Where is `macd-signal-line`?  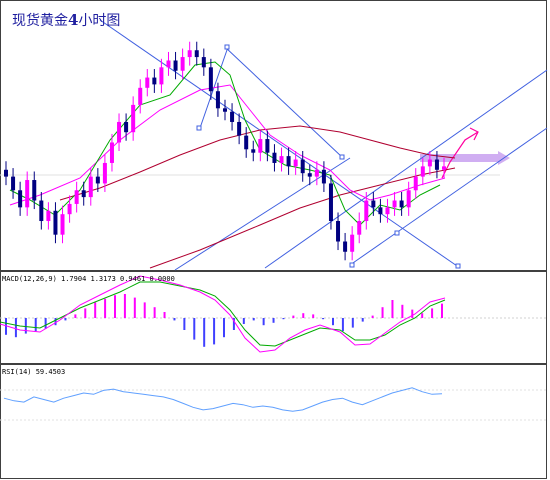
macd-signal-line is located at coordinates (223, 314).